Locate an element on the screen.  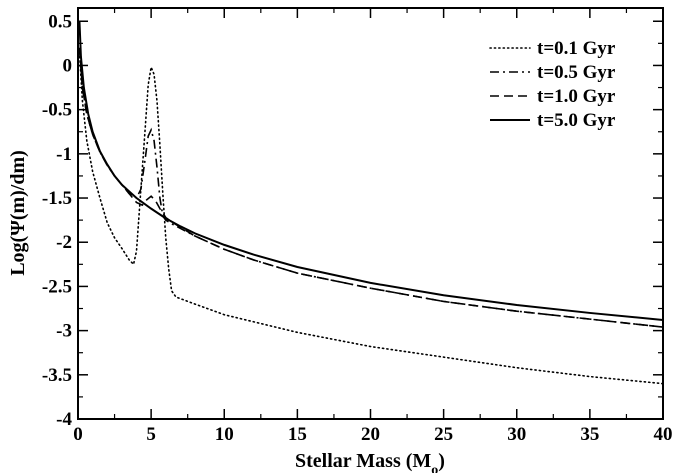
legend: t=0.1 Gyr t=0.5 Gyr t=1.0 Gyr t=5.0 Gyr is located at coordinates (552, 84).